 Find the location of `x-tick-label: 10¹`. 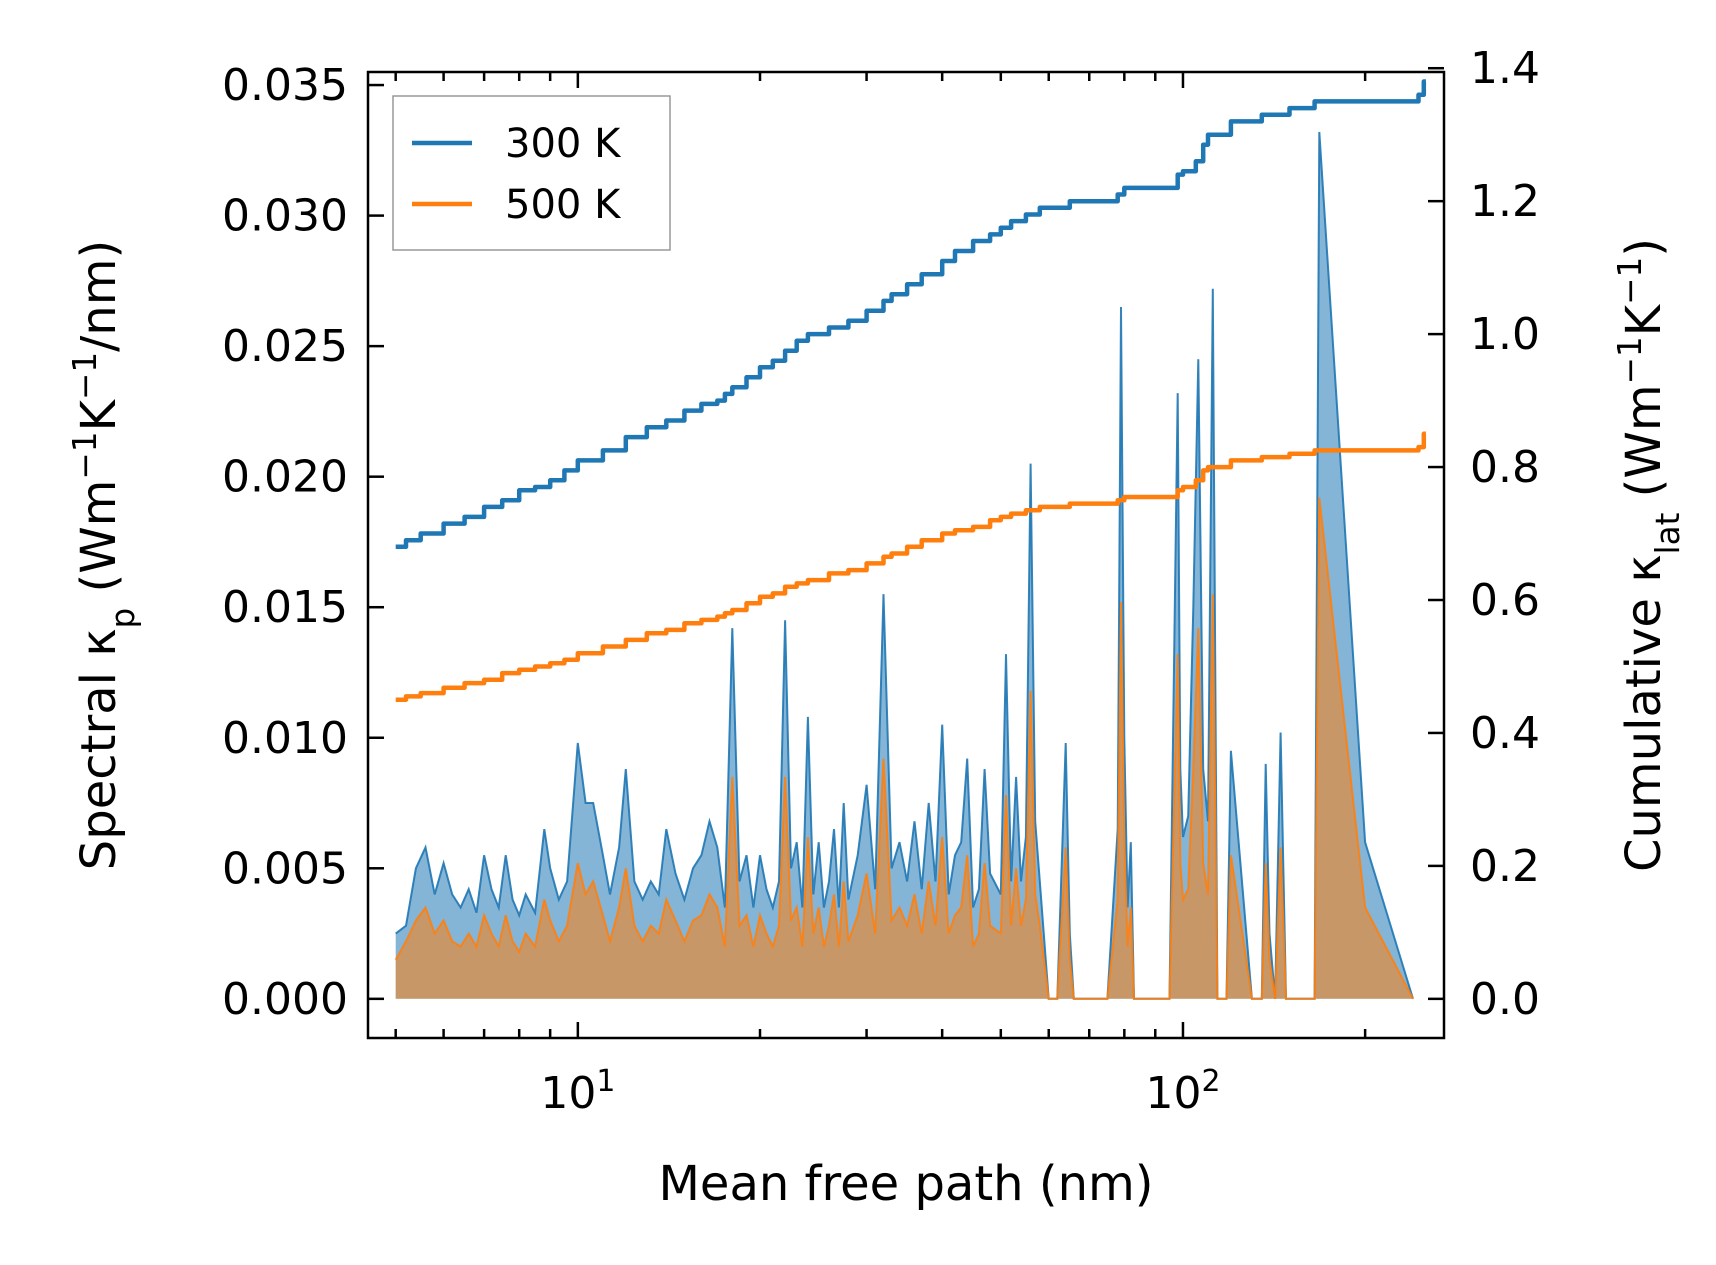

x-tick-label: 10¹ is located at coordinates (577, 1092).